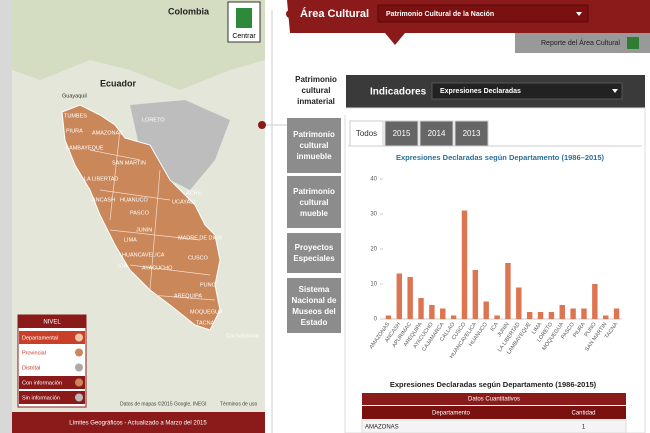  I want to click on region-label: LA LIBERTAD, so click(101, 179).